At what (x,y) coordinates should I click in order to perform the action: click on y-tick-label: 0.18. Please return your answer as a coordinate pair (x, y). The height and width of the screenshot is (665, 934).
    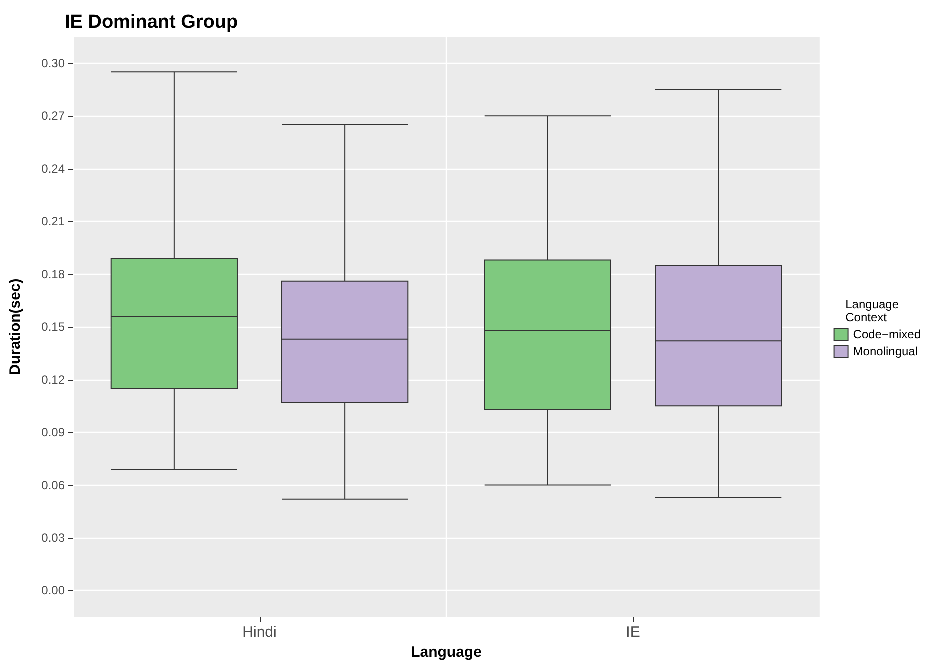
    Looking at the image, I should click on (54, 274).